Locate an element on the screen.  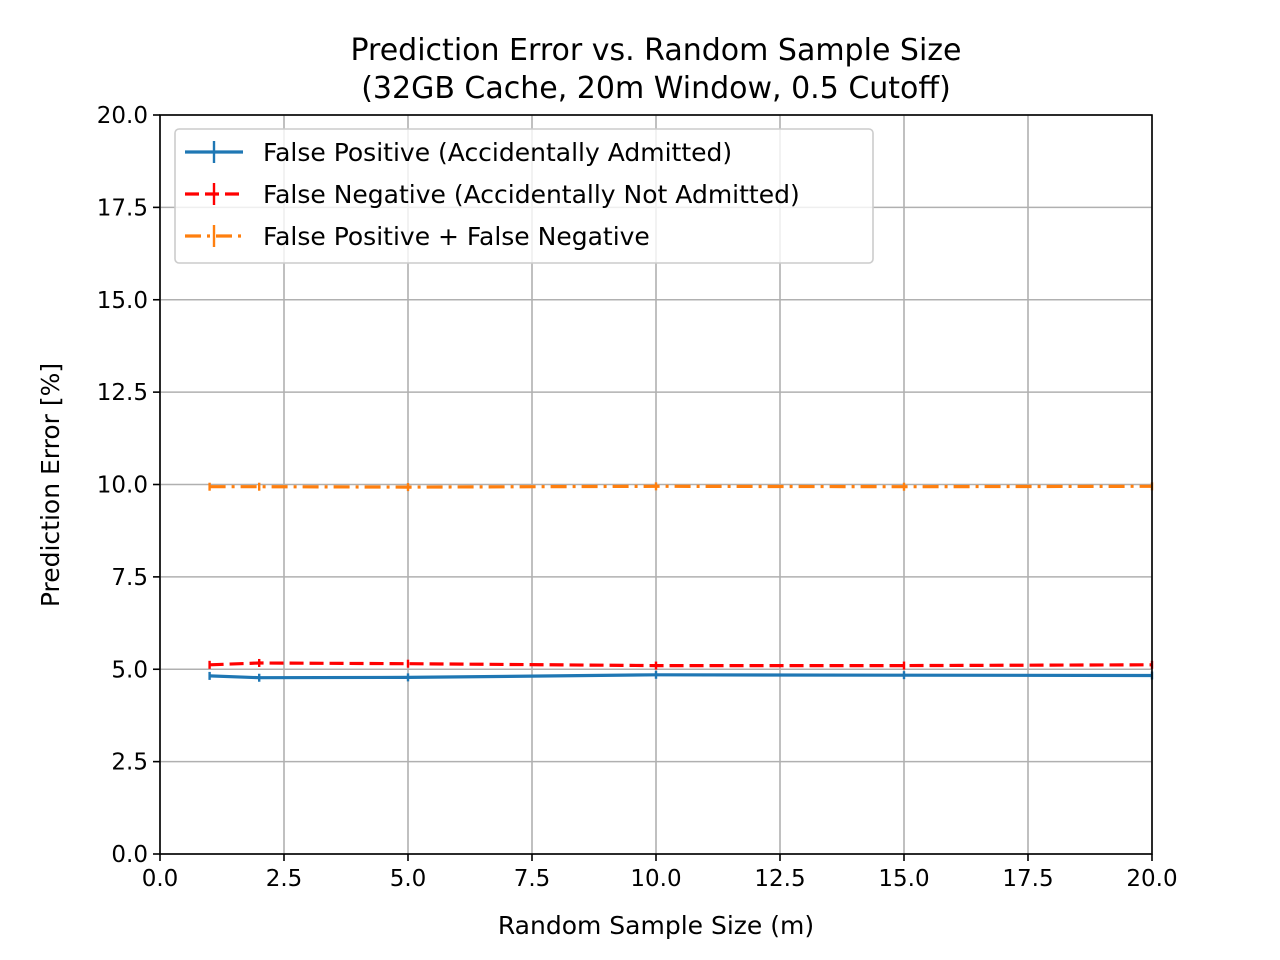
chart-subtitle: (32GB Cache, 20m Window, 0.5 Cutoff) is located at coordinates (656, 88).